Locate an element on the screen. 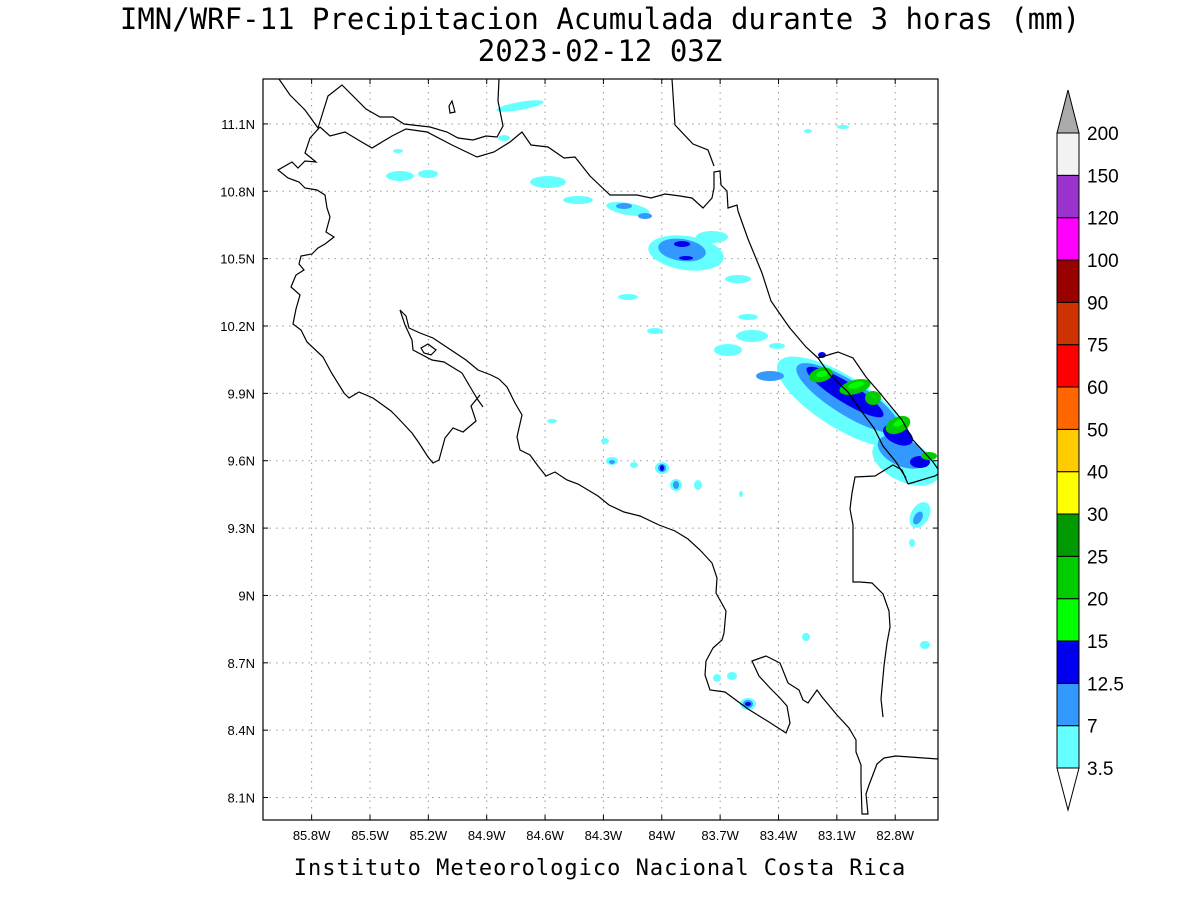  colorbar-level-label: 60 is located at coordinates (1097, 388).